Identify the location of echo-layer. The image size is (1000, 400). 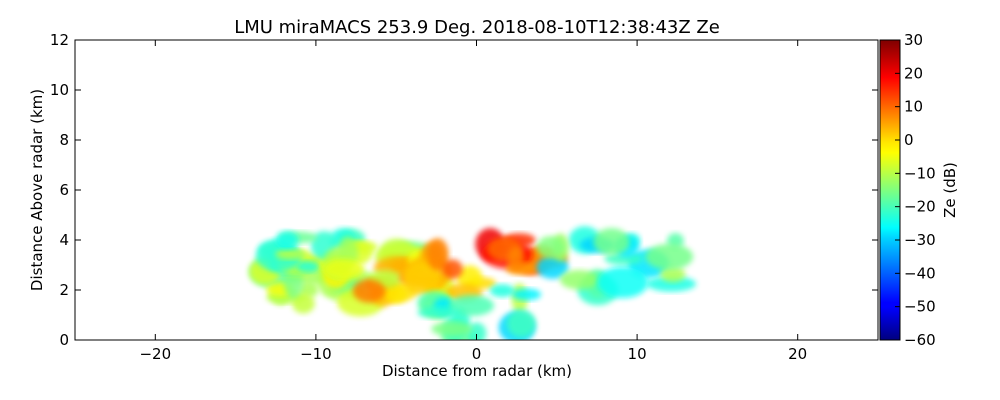
(473, 283).